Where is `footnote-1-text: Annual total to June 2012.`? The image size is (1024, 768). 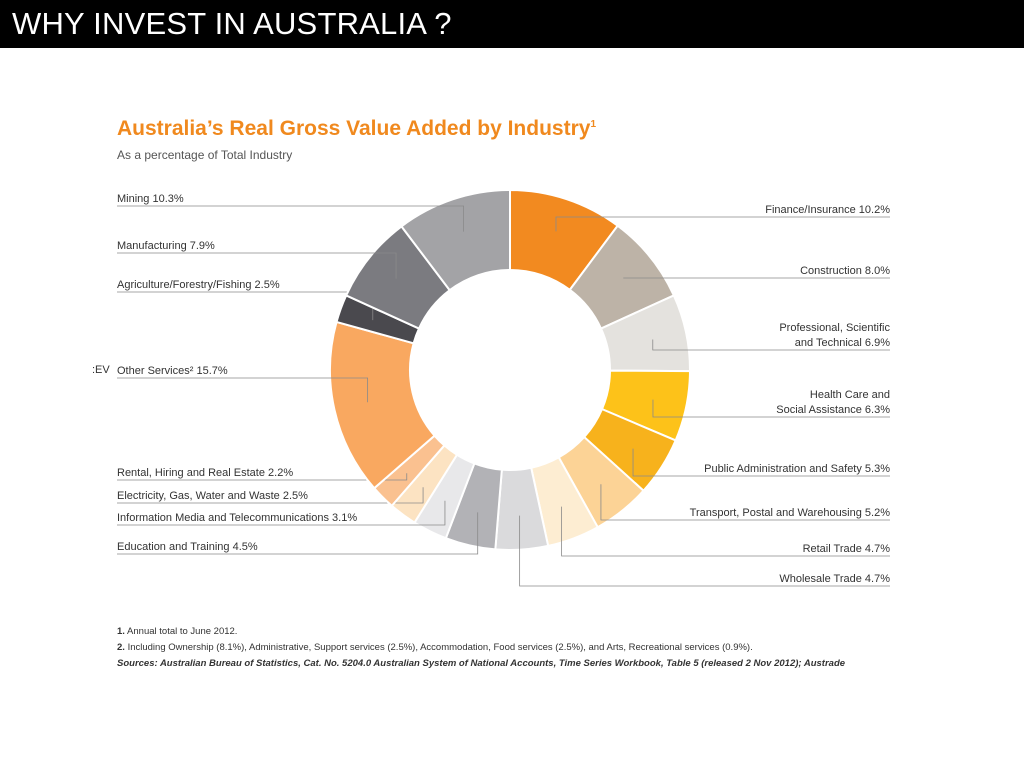 footnote-1-text: Annual total to June 2012. is located at coordinates (181, 631).